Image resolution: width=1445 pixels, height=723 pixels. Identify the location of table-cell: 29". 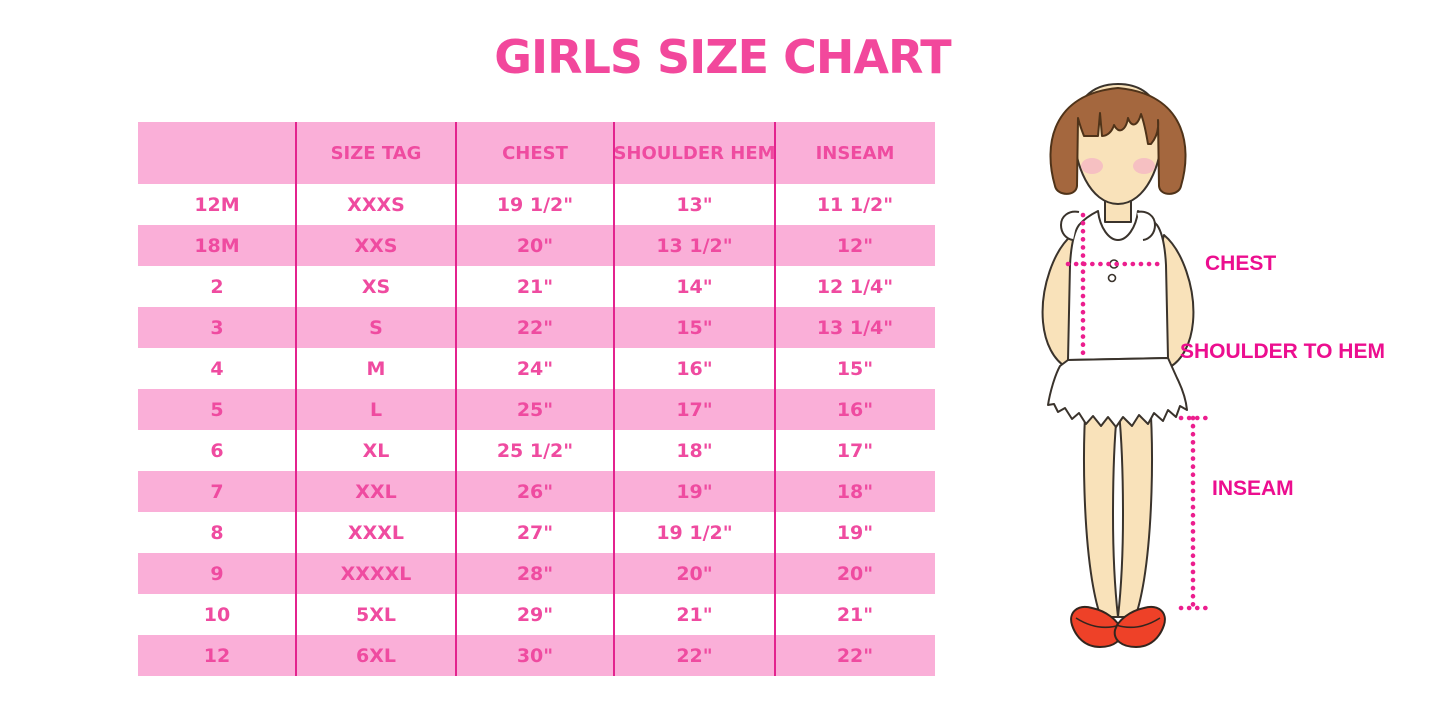
(535, 614).